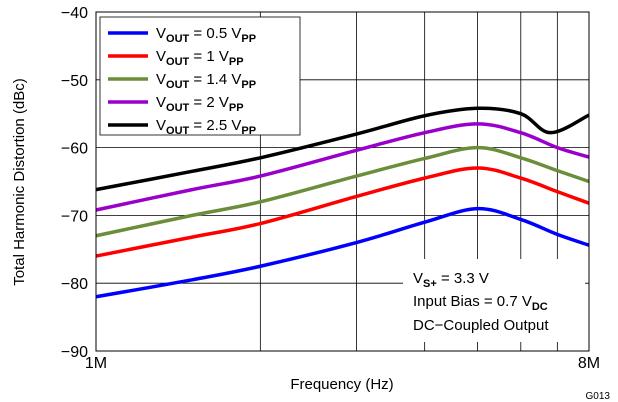  I want to click on x-tick-label: 1M, so click(96, 363).